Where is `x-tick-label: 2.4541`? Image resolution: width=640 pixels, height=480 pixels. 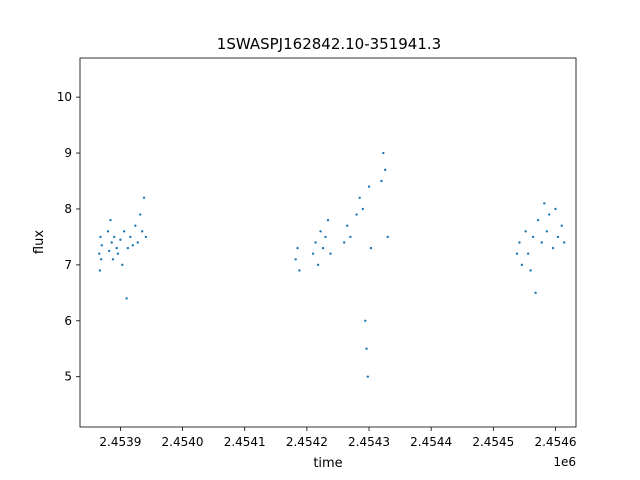 x-tick-label: 2.4541 is located at coordinates (245, 442).